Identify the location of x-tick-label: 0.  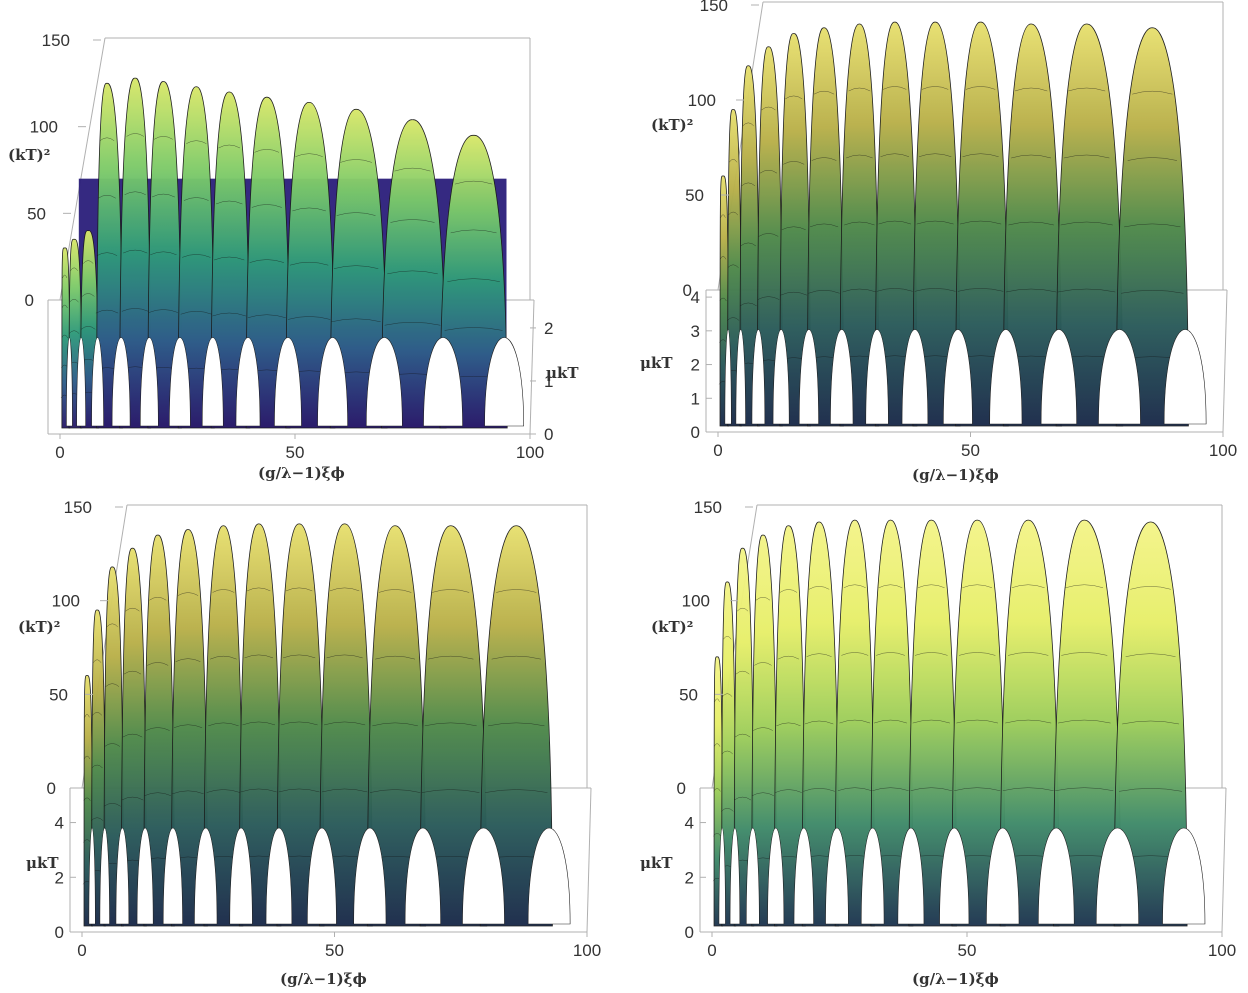
(711, 950).